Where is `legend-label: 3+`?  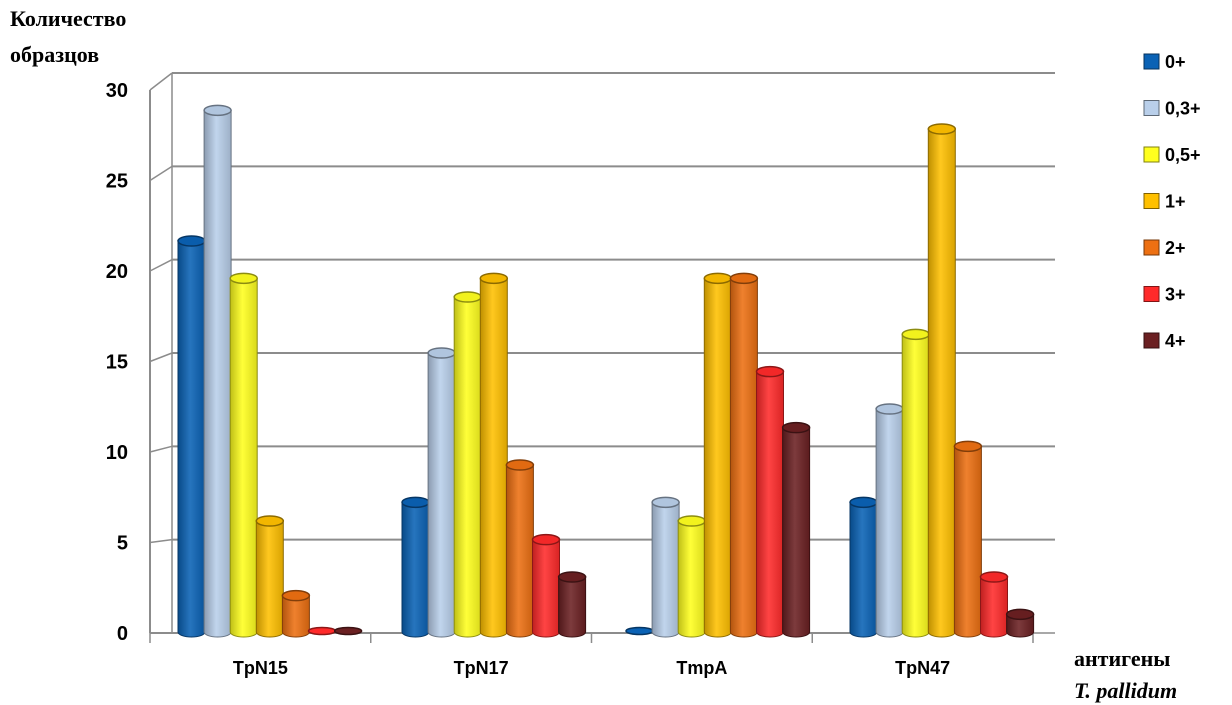
legend-label: 3+ is located at coordinates (1175, 295).